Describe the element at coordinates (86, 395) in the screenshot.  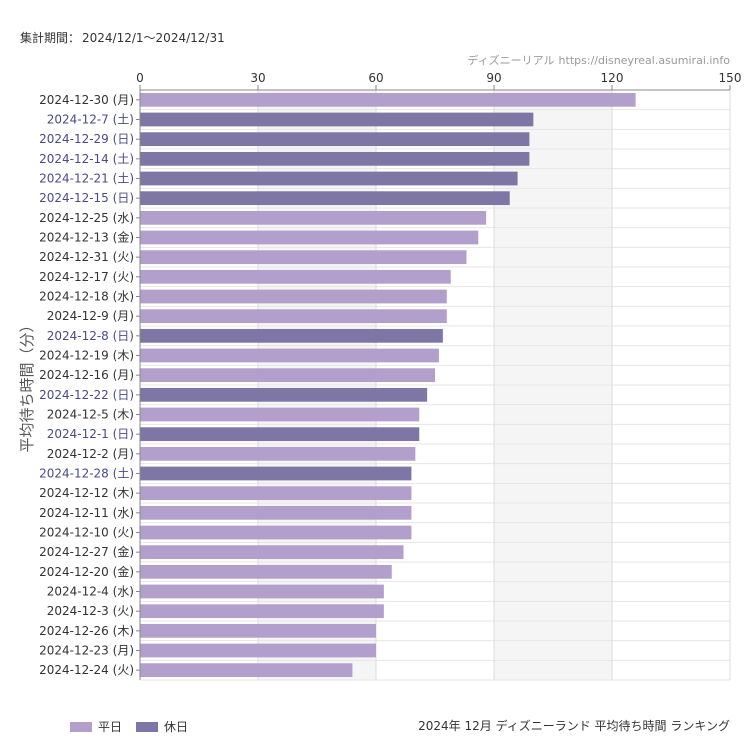
I see `y-tick-label: 2024-12-22 (日)` at that location.